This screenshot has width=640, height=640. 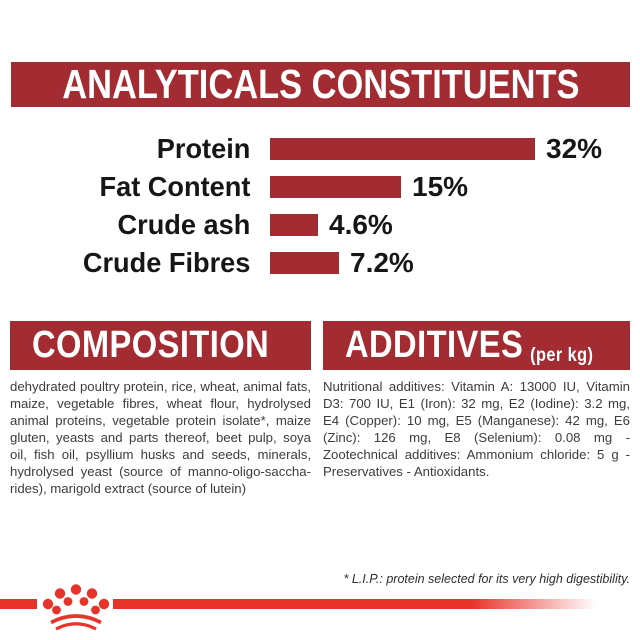 I want to click on chart-row-protein: Protein 32%, so click(x=320, y=149).